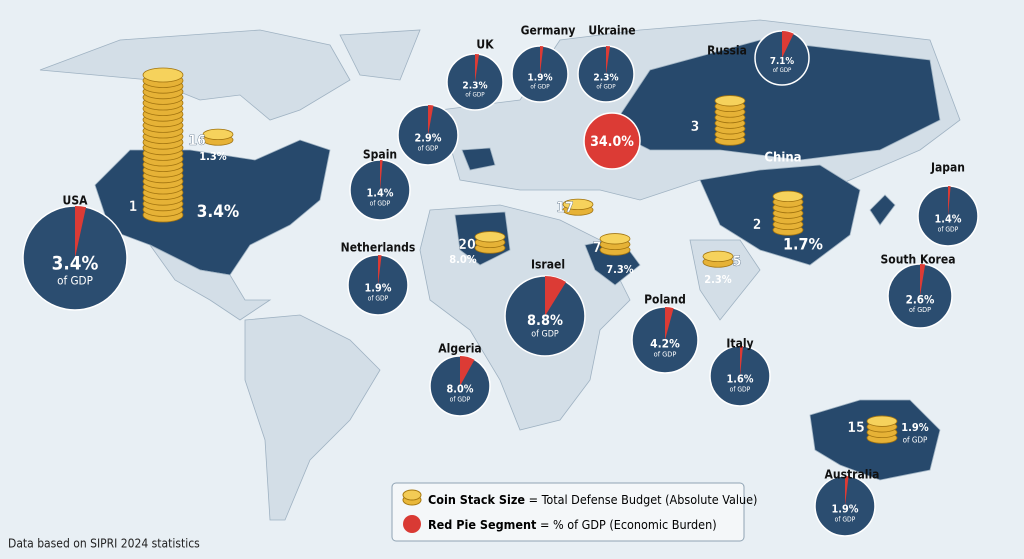 This screenshot has width=1024, height=559. What do you see at coordinates (565, 208) in the screenshot?
I see `rank: 17` at bounding box center [565, 208].